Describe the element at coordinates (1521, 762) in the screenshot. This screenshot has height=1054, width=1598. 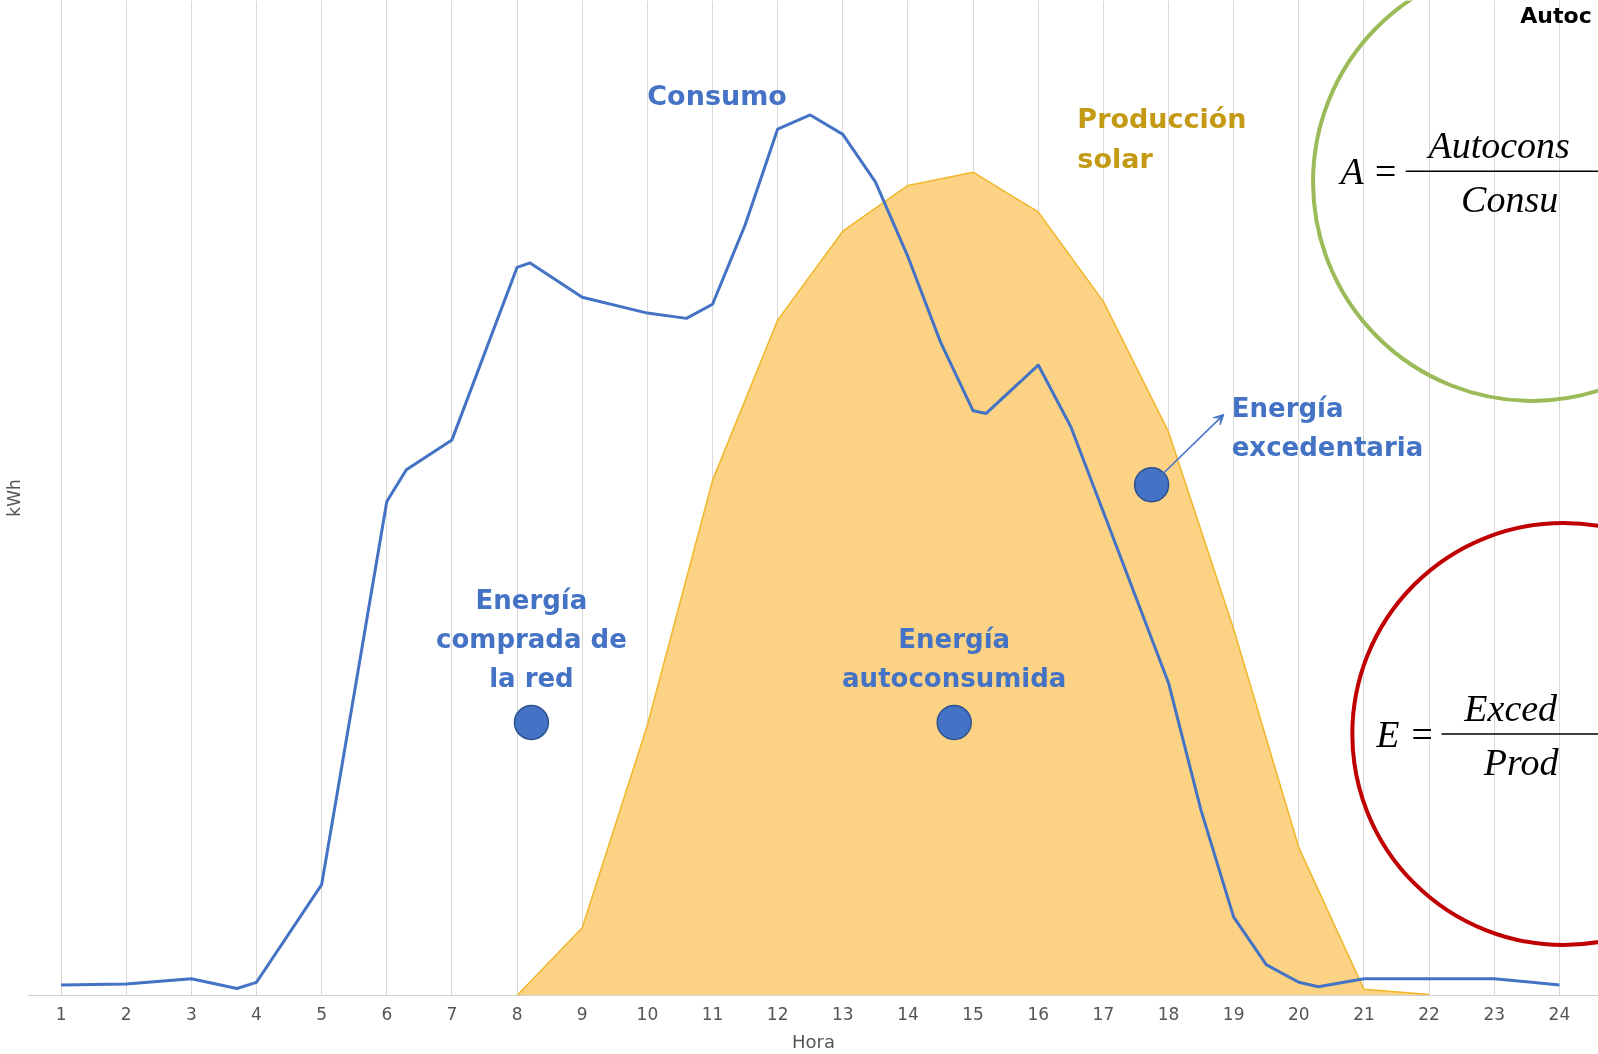
I see `annotation: Prod` at that location.